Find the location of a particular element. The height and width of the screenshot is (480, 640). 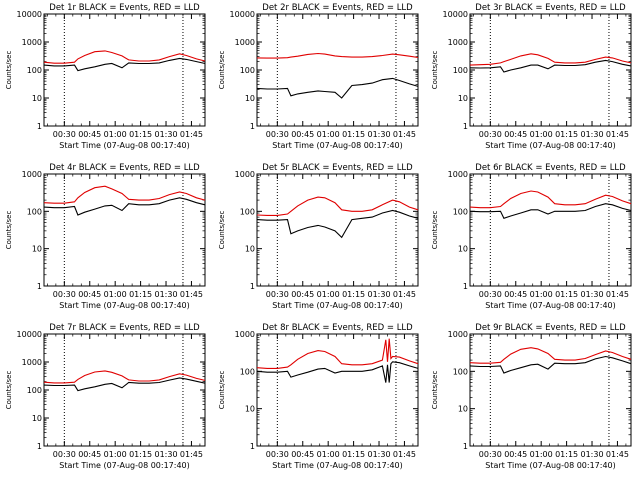

panel-title: Det 7r BLACK = Events, RED = LLD is located at coordinates (124, 328).